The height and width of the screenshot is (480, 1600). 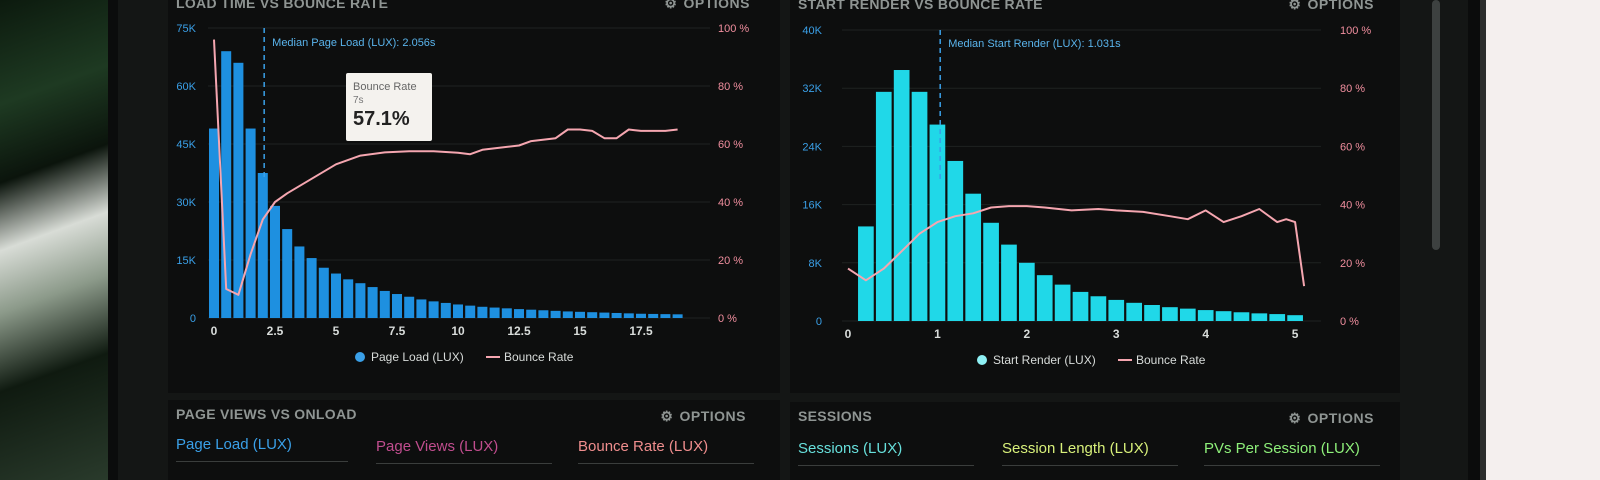 I want to click on y-tick-label-right: 0 %, so click(x=727, y=319).